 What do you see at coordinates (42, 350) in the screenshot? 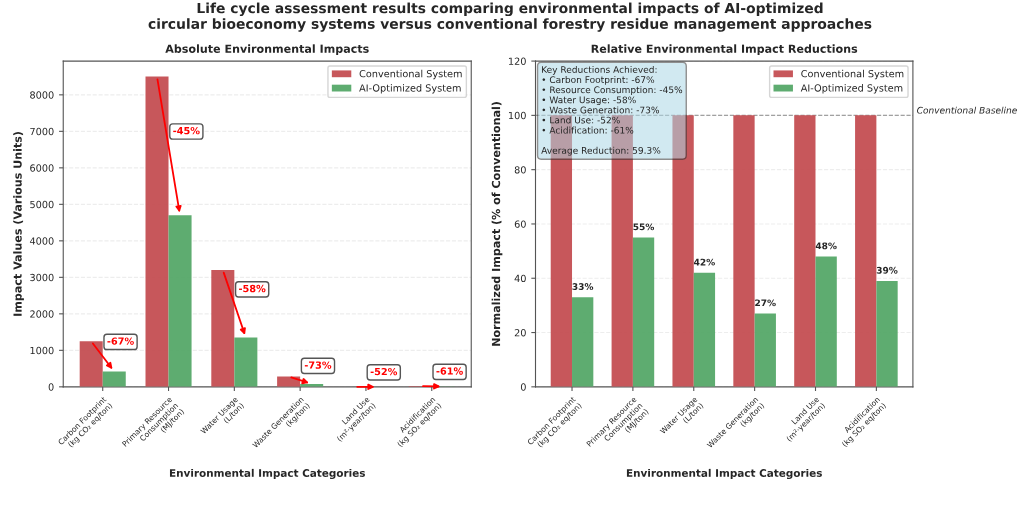
I see `y-tick-label: 1000` at bounding box center [42, 350].